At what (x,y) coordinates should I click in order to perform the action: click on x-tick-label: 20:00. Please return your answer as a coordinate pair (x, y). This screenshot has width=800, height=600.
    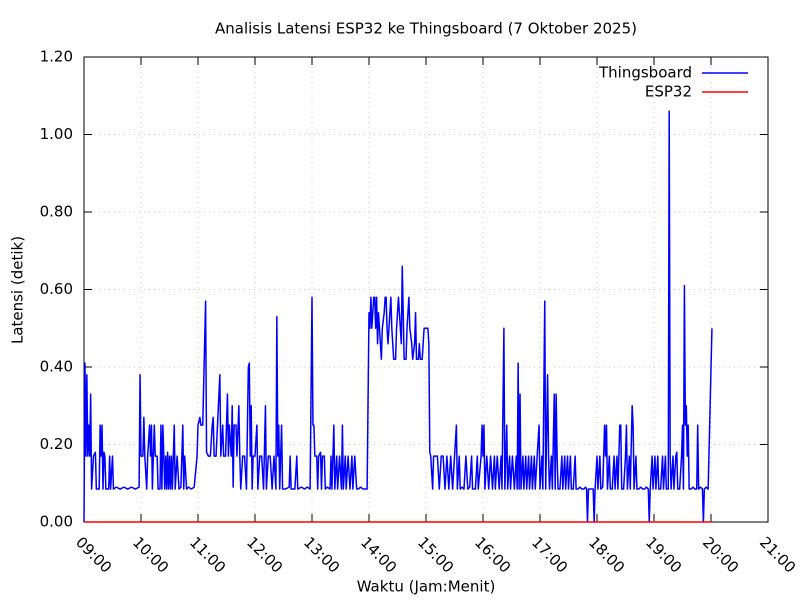
    Looking at the image, I should click on (720, 554).